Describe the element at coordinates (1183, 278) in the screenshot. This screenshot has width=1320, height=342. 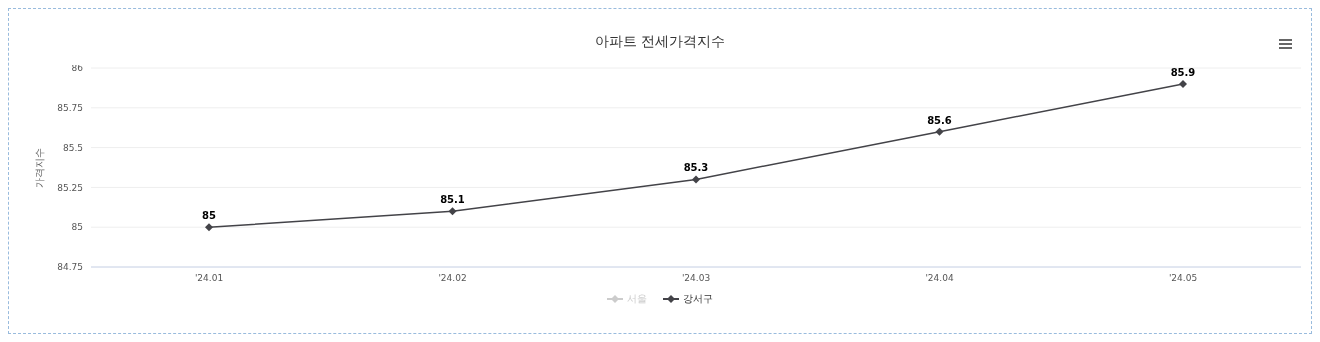
I see `x-tick-label: '24.05` at that location.